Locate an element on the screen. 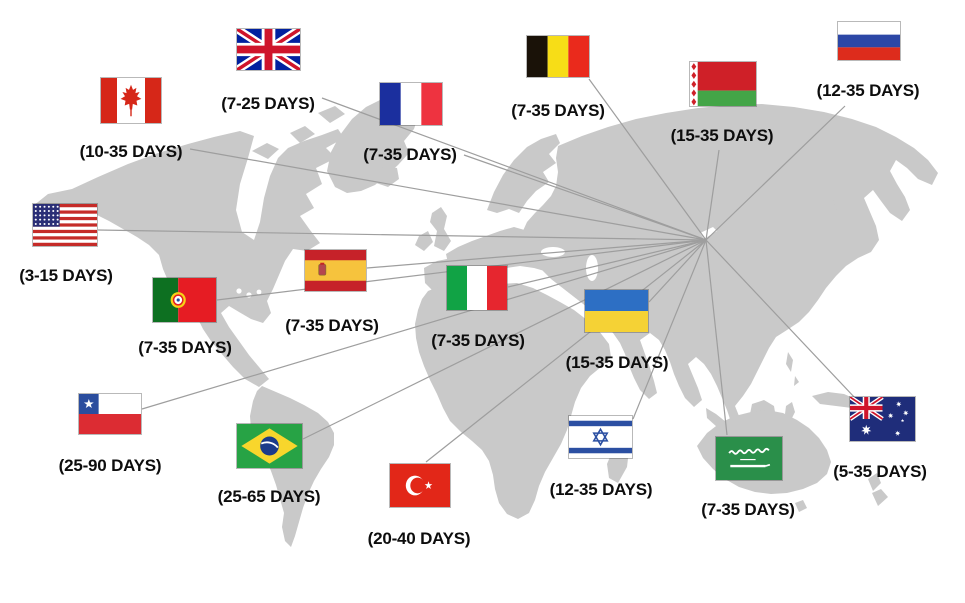 The image size is (965, 603). chile-flag-icon is located at coordinates (110, 414).